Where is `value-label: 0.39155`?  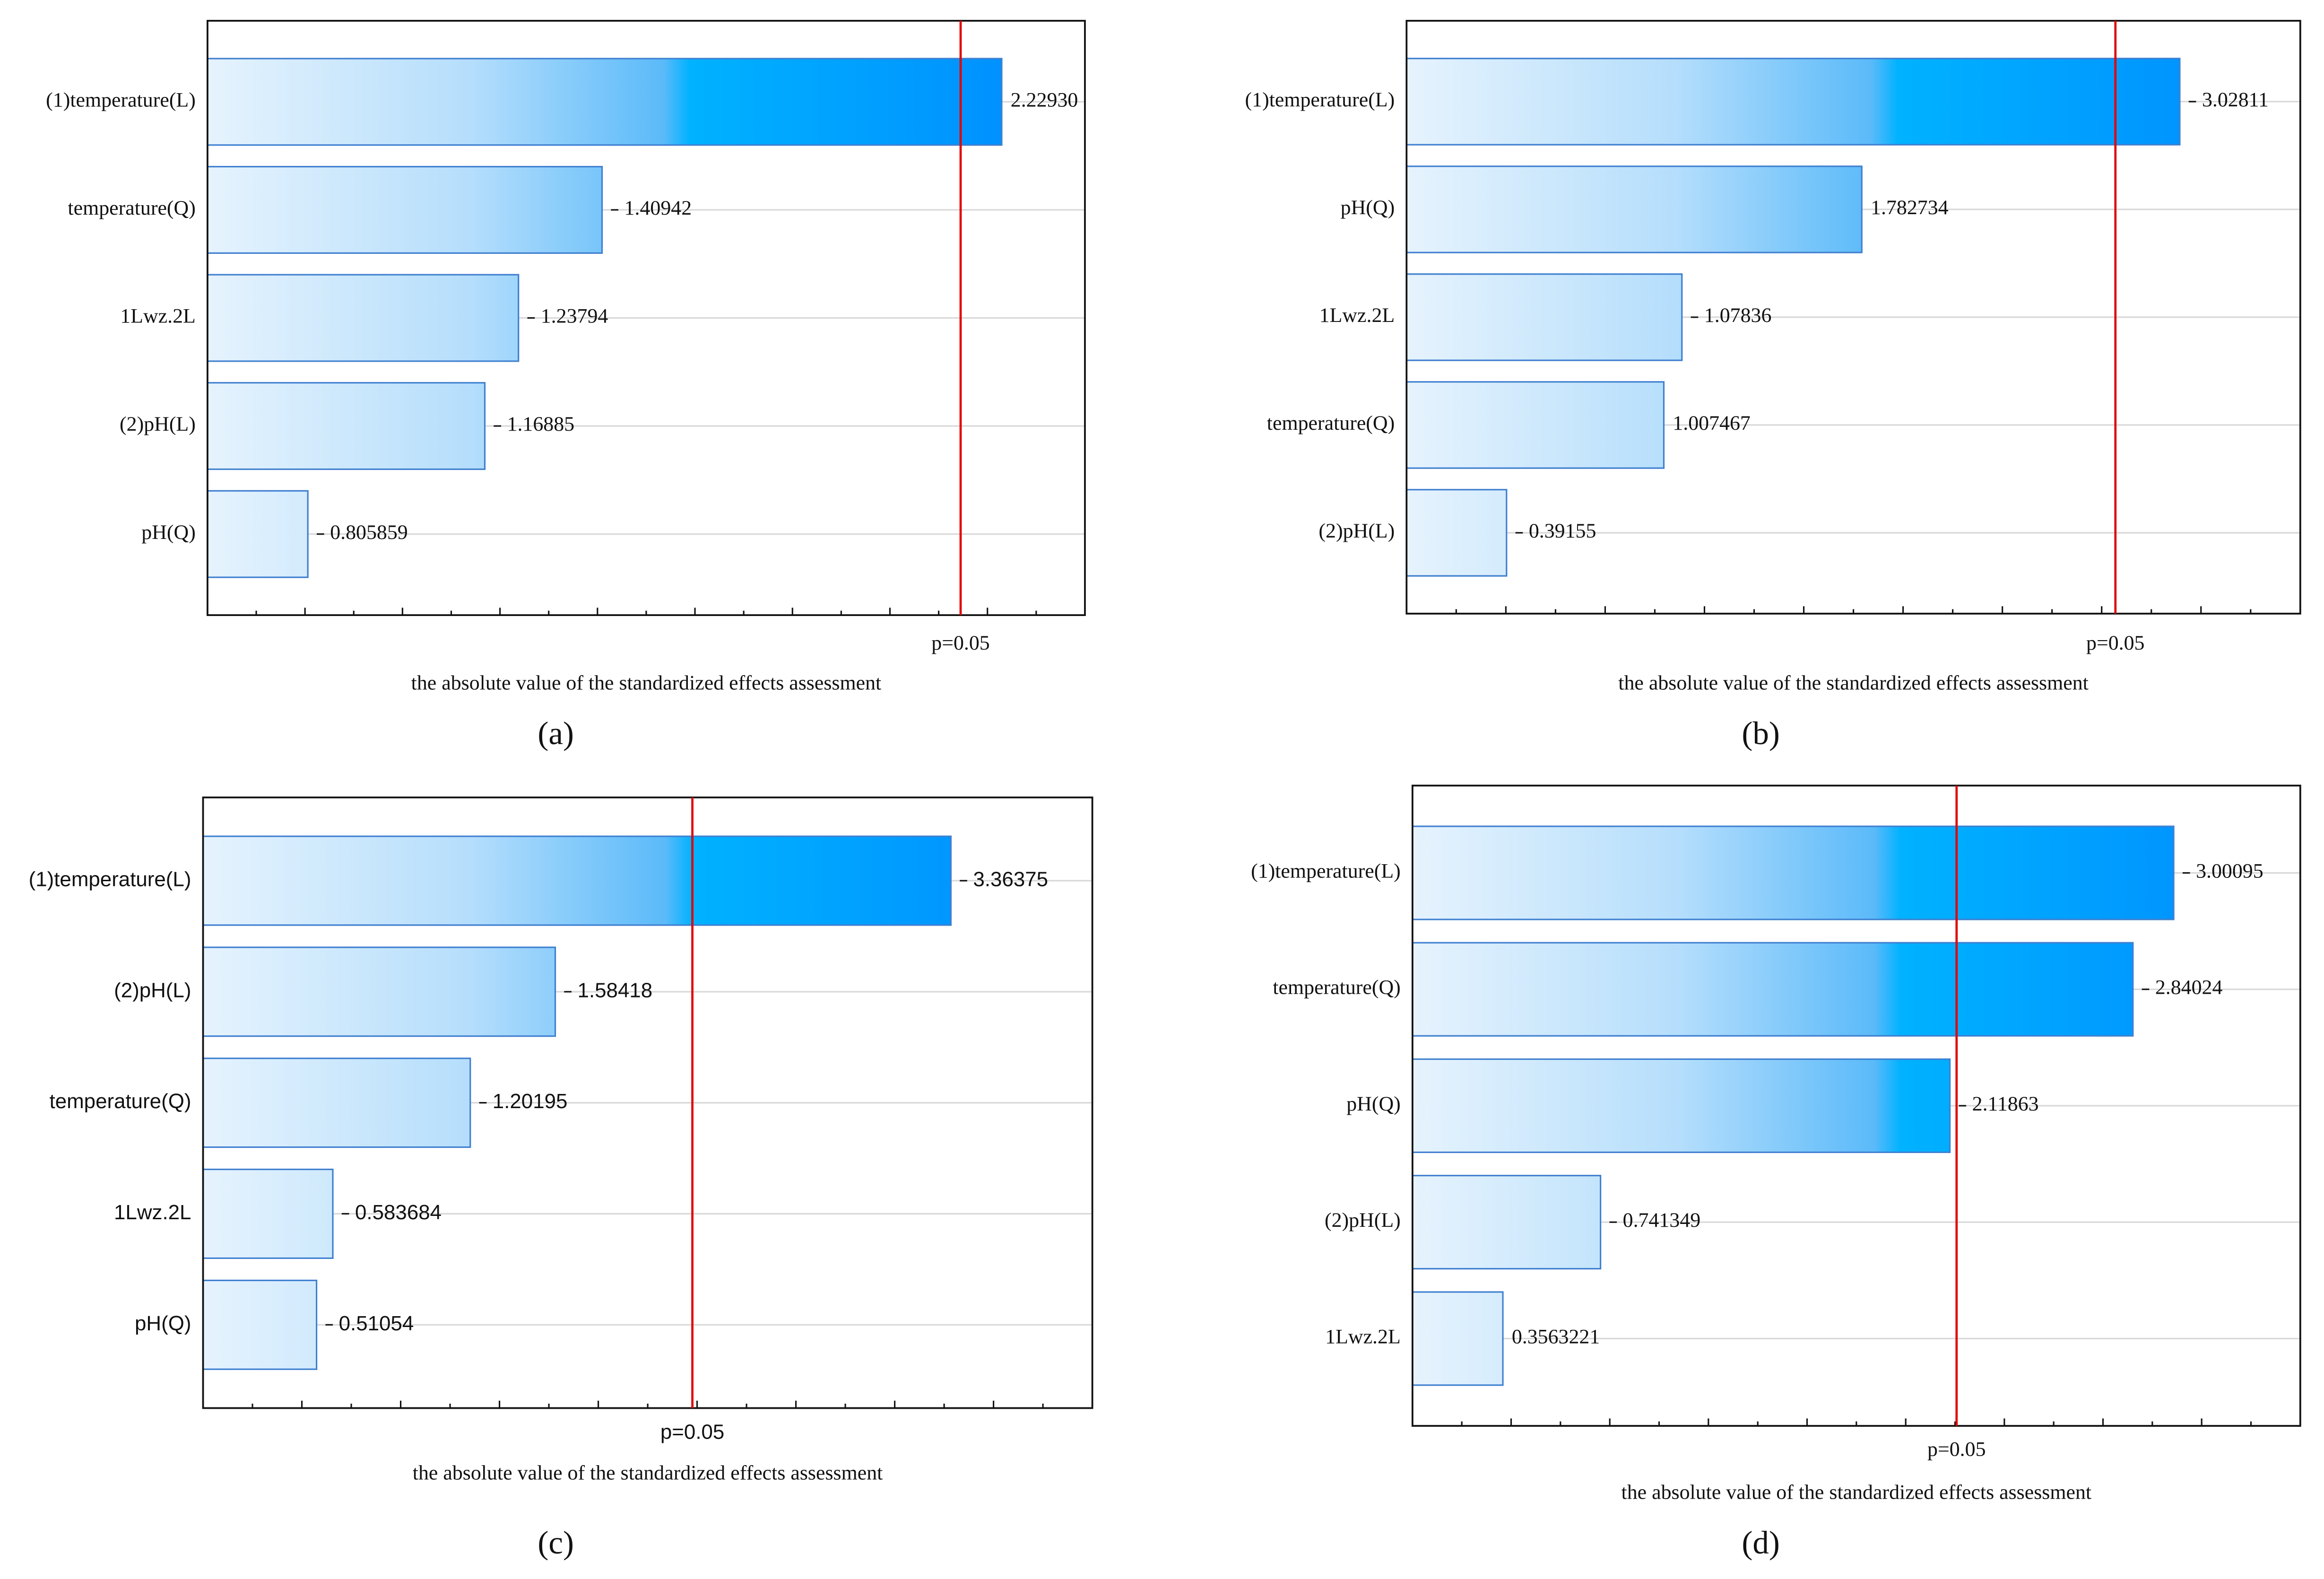 value-label: 0.39155 is located at coordinates (1562, 531).